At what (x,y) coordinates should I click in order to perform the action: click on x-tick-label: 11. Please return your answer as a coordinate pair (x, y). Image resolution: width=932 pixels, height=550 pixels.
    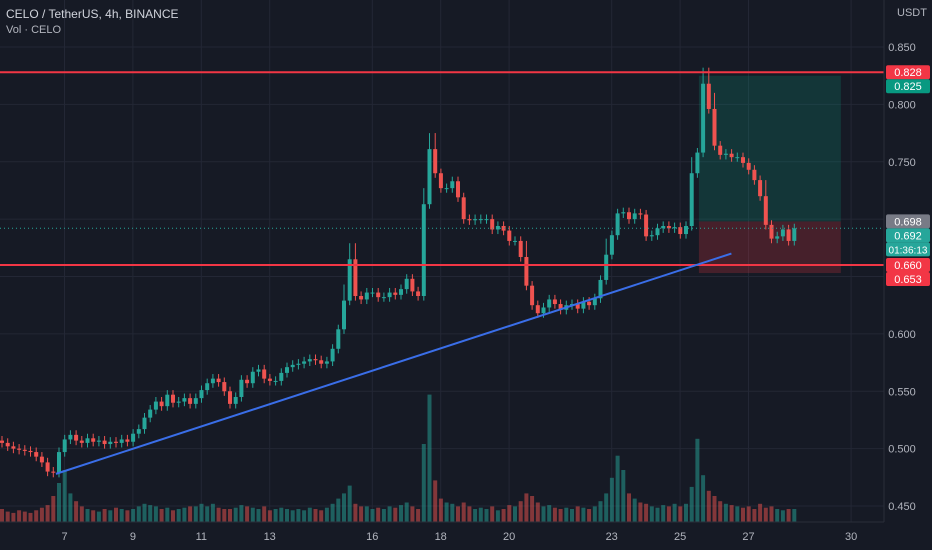
    Looking at the image, I should click on (201, 537).